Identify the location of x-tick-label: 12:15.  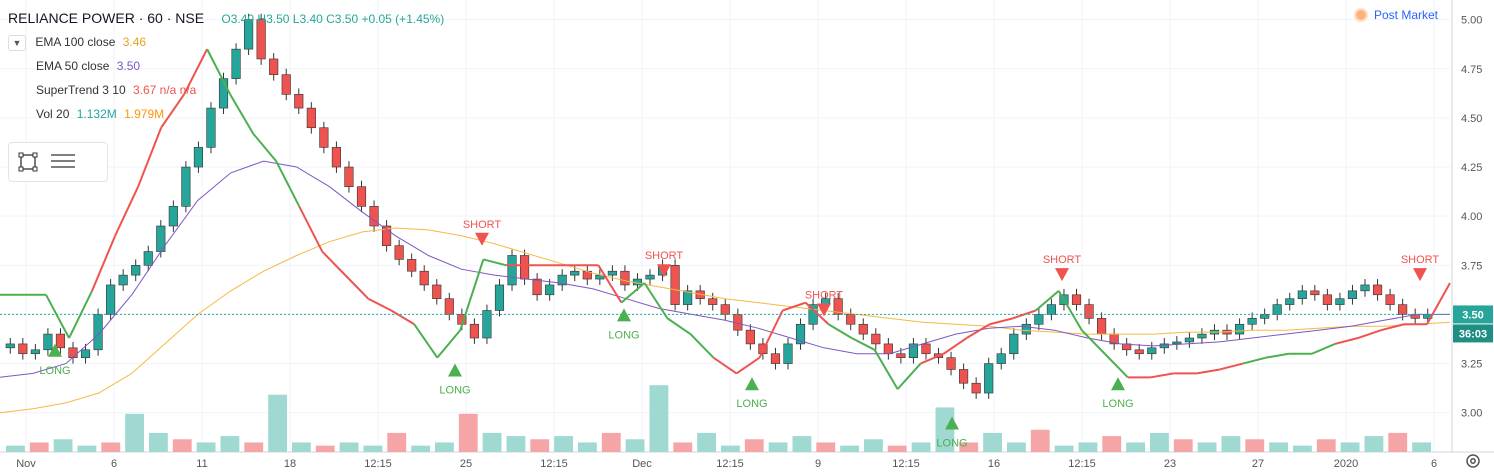
(1082, 464).